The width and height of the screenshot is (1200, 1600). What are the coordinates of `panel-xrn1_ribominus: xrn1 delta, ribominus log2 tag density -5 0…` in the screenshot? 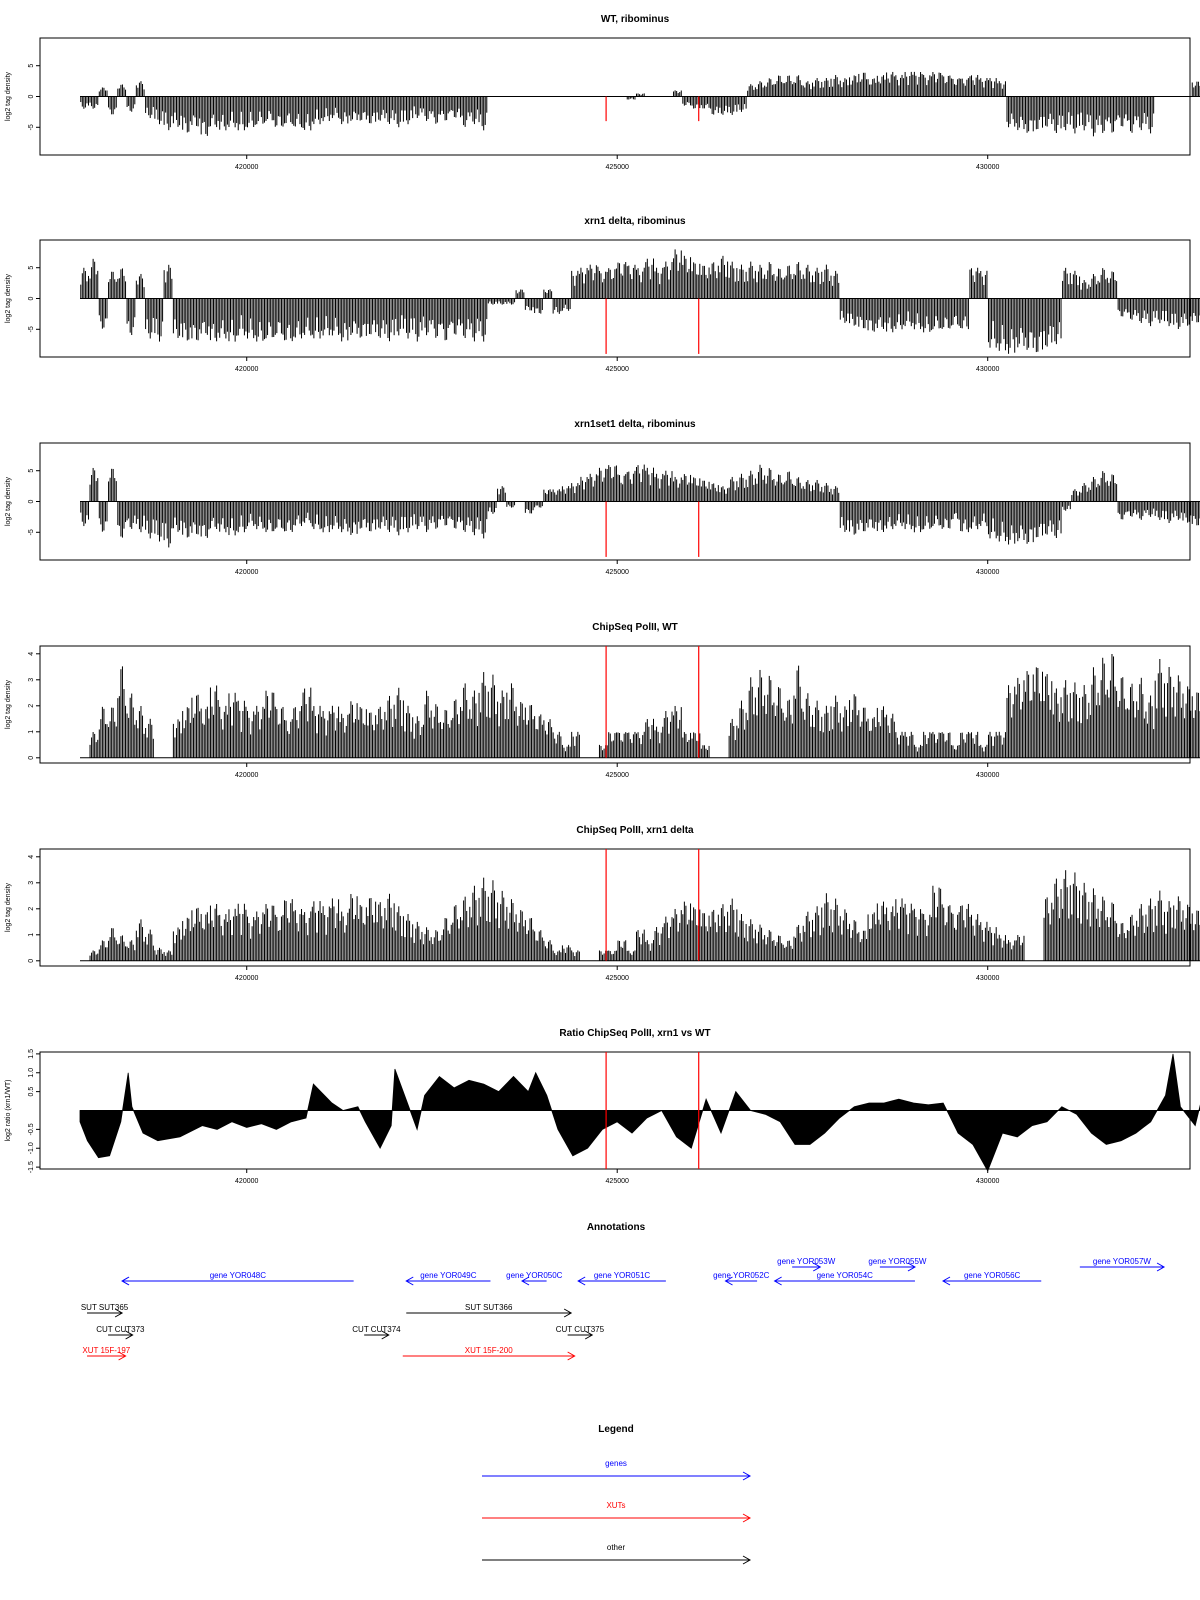 It's located at (602, 294).